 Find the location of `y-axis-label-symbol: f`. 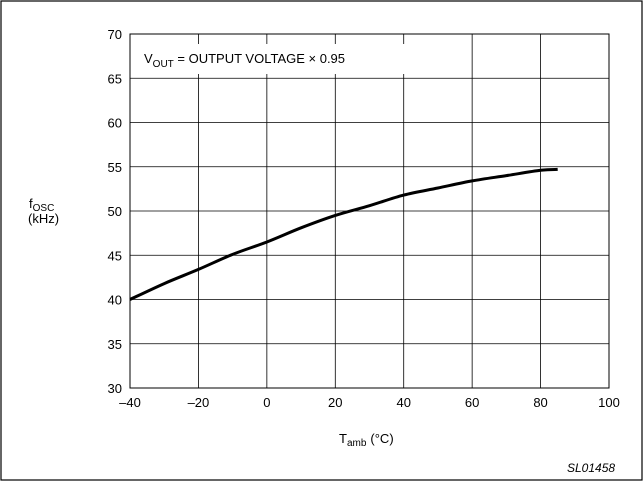

y-axis-label-symbol: f is located at coordinates (31, 203).